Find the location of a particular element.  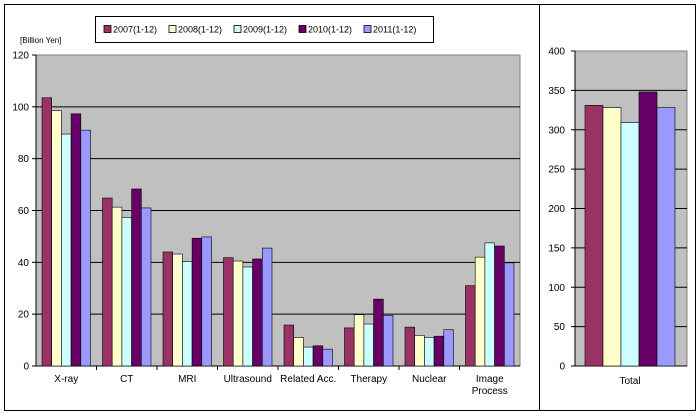

y-tick-label: 60 is located at coordinates (24, 211).